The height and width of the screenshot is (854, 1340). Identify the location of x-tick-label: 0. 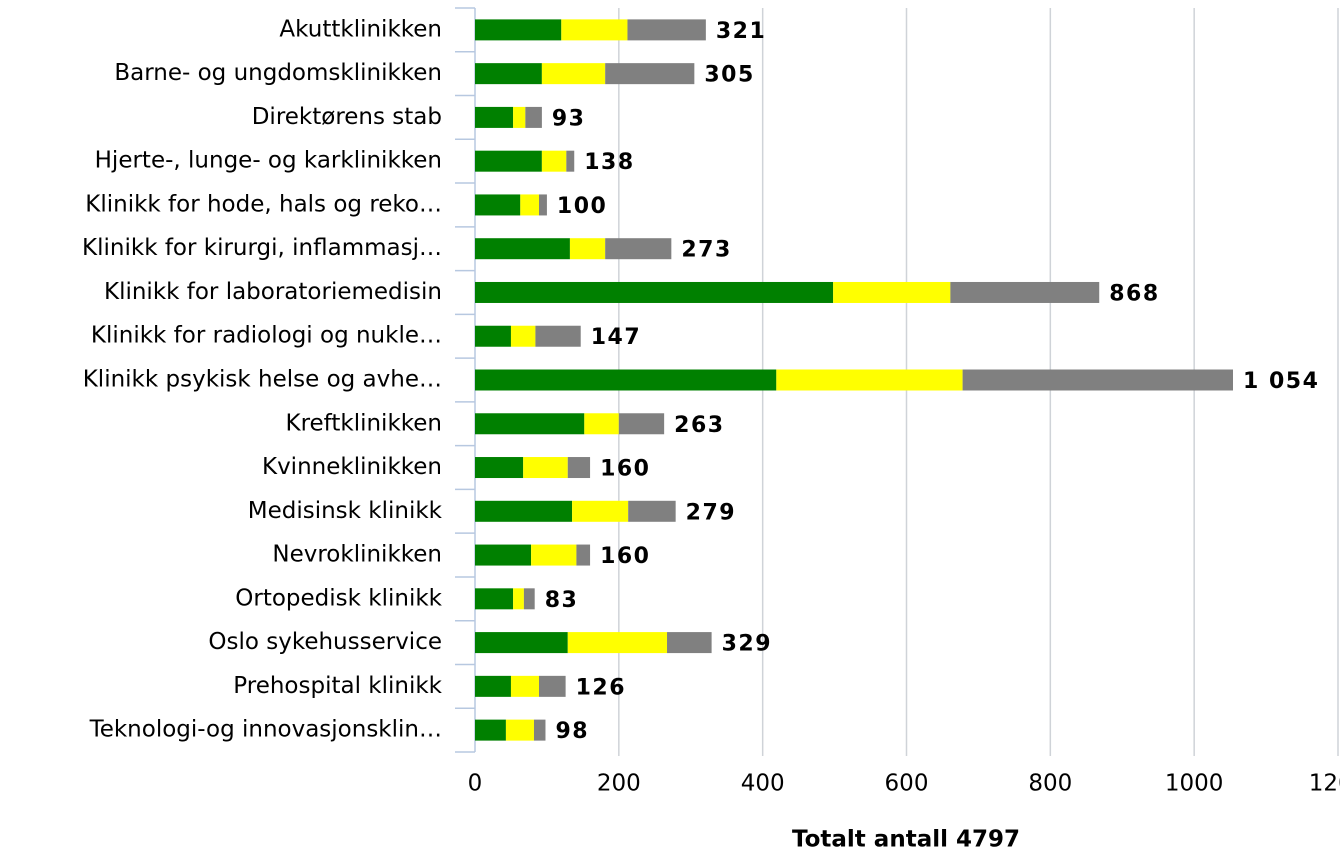
(475, 784).